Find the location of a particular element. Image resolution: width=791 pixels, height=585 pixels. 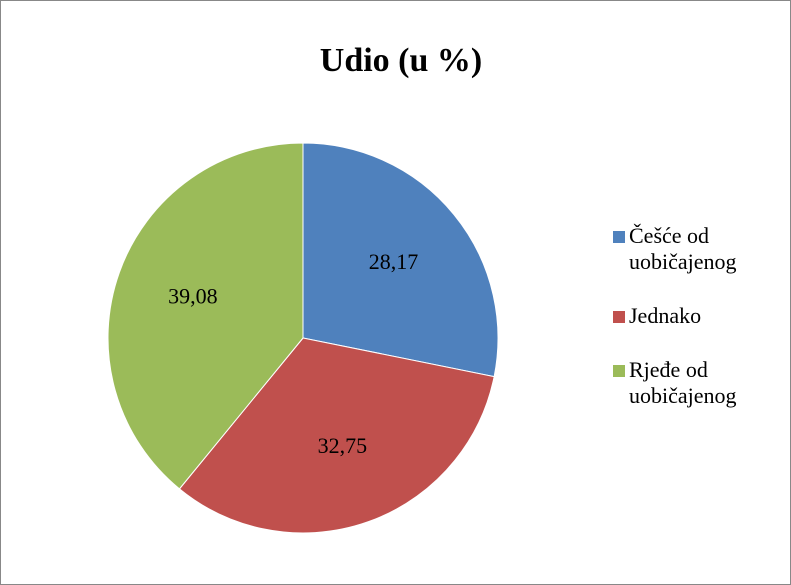

data-label: 28,17 is located at coordinates (394, 261).